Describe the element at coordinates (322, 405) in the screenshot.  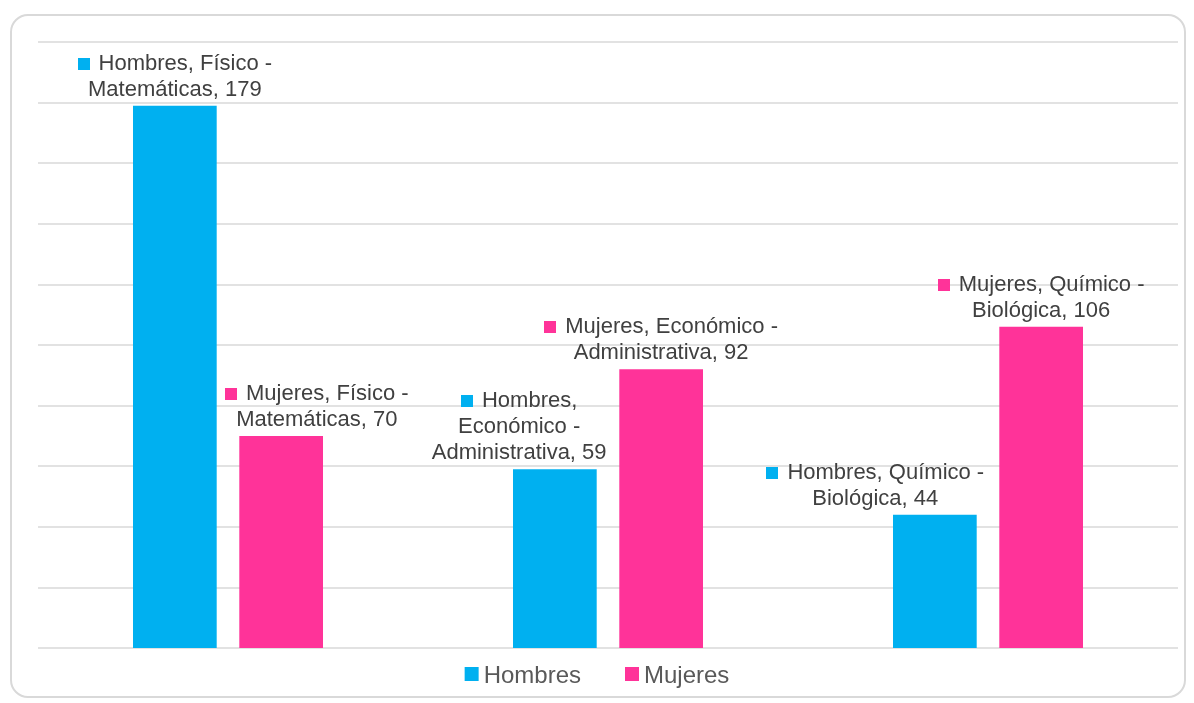
I see `data-label: Mujeres, Físico - Matemáticas, 70` at that location.